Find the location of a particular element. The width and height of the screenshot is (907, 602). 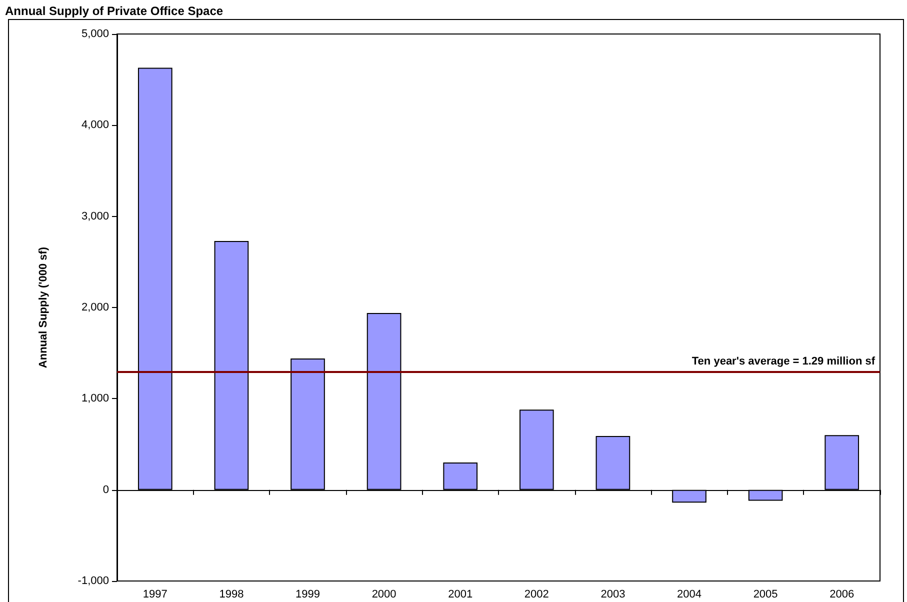

x-tick-label: 2002 is located at coordinates (536, 594).